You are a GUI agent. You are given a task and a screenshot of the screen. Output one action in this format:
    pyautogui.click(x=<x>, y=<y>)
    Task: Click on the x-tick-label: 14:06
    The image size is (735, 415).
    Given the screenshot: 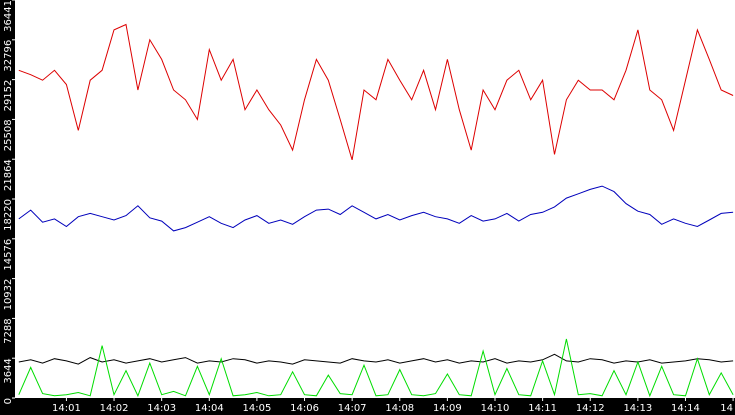 What is the action you would take?
    pyautogui.click(x=304, y=408)
    